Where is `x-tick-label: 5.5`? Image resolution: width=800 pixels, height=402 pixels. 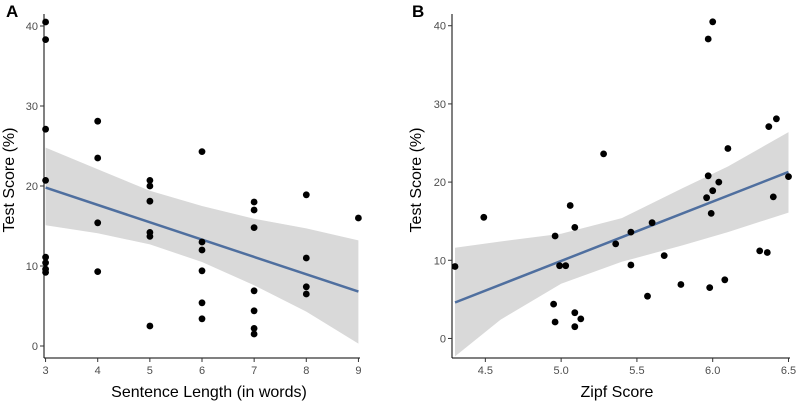
x-tick-label: 5.5 is located at coordinates (636, 371).